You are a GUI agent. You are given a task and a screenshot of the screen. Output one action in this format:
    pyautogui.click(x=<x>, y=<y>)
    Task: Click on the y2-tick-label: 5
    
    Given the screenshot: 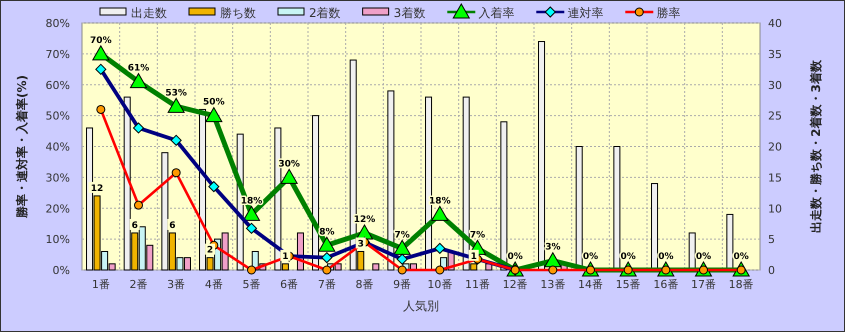 What is the action you would take?
    pyautogui.click(x=771, y=239)
    